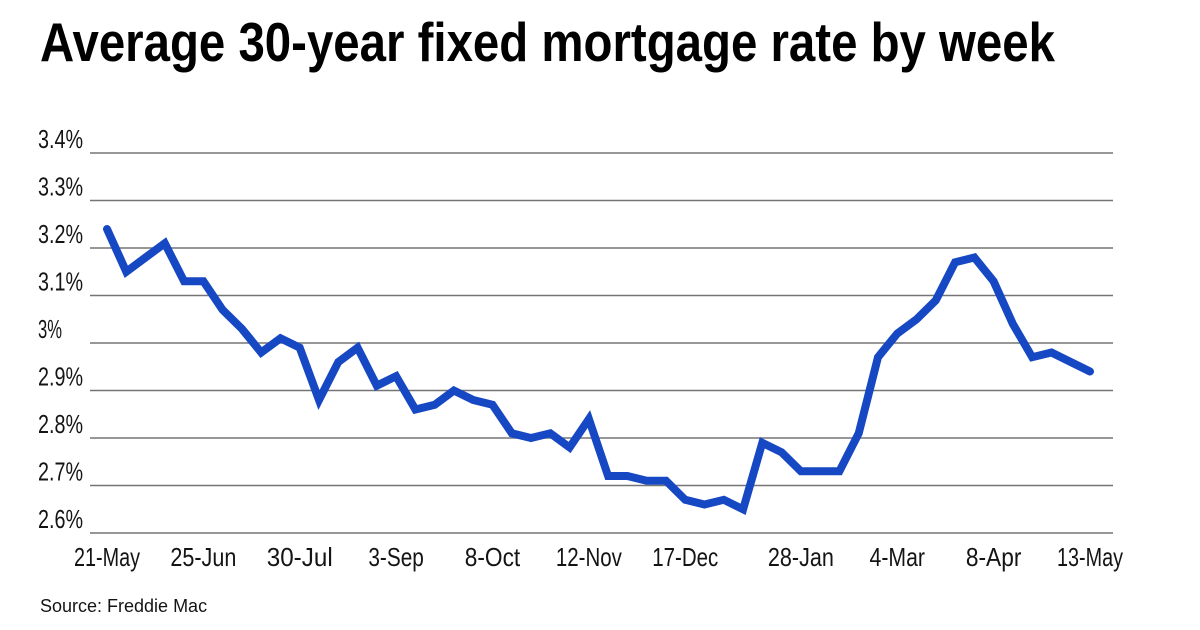  Describe the element at coordinates (898, 557) in the screenshot. I see `x-tick-label: 4-Mar` at that location.